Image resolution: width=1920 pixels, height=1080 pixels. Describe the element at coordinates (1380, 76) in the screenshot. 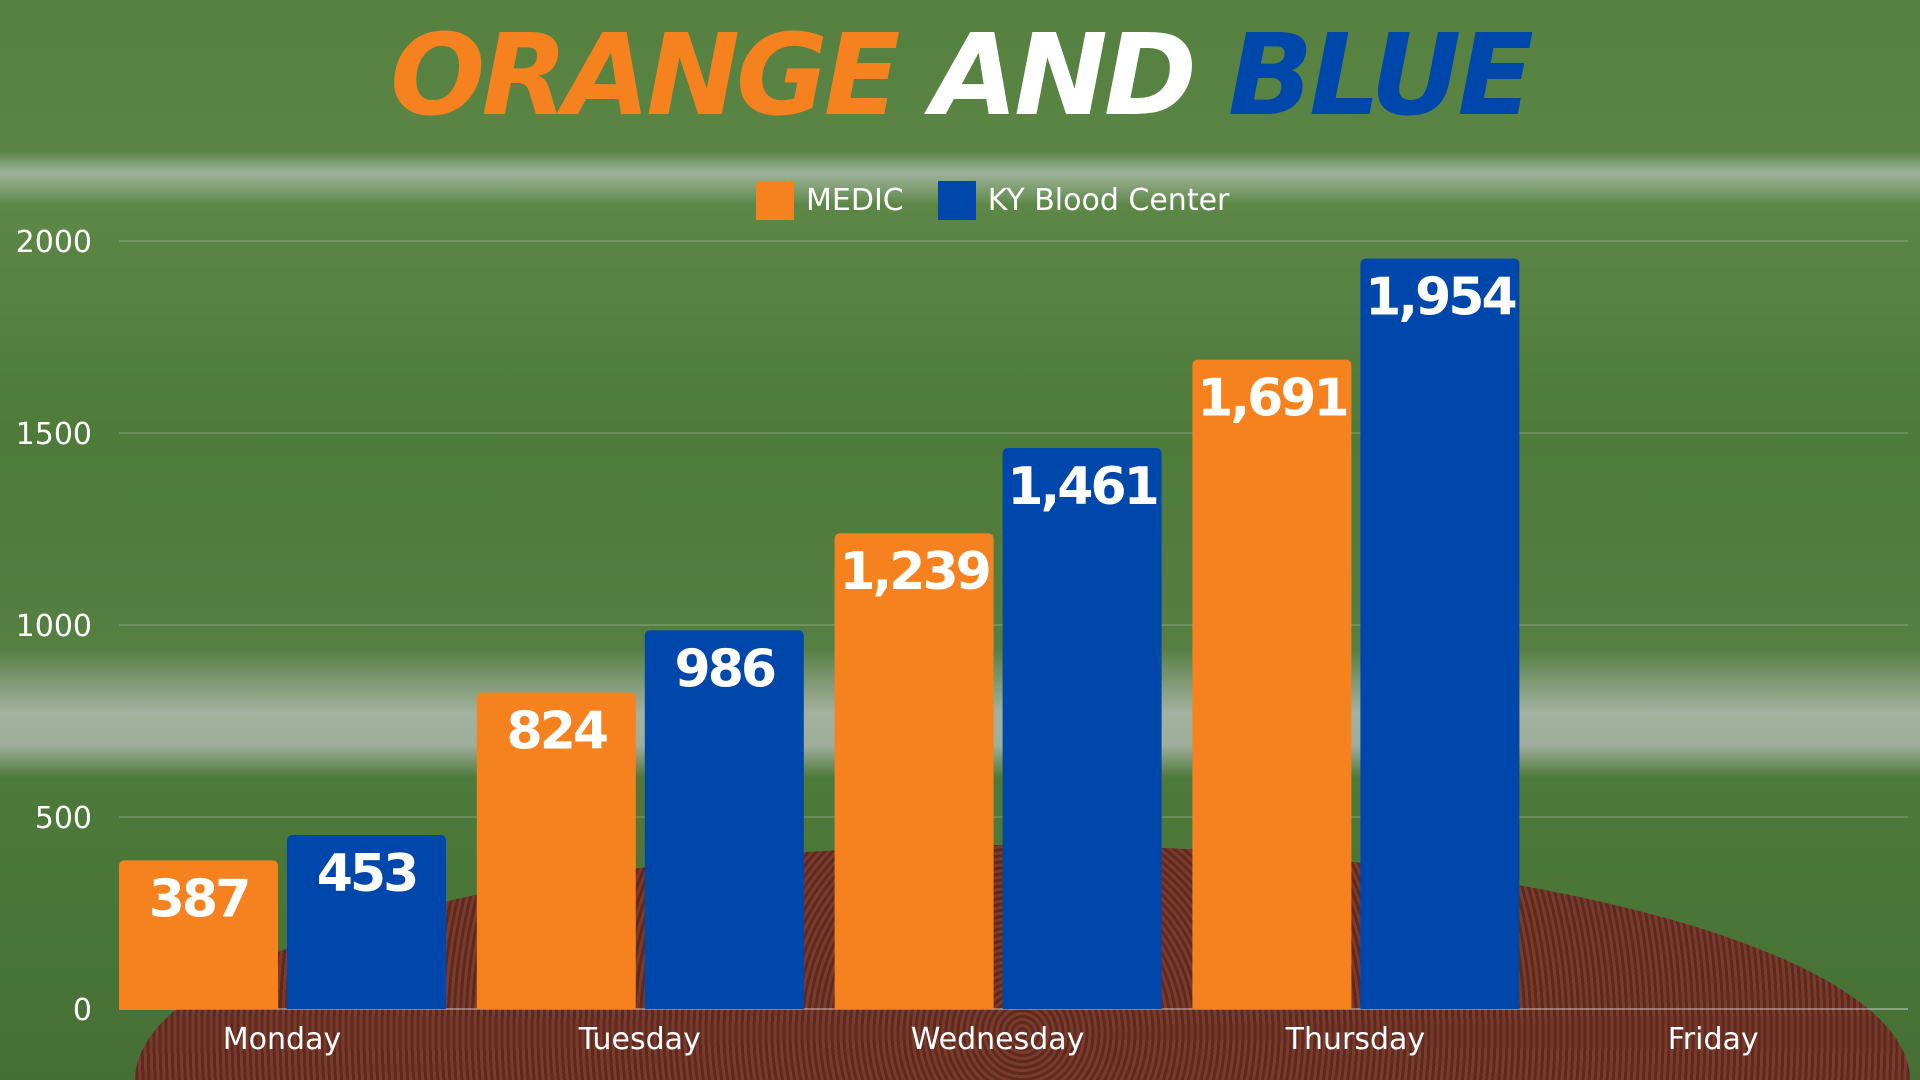

I see `title-blue: BLUE` at that location.